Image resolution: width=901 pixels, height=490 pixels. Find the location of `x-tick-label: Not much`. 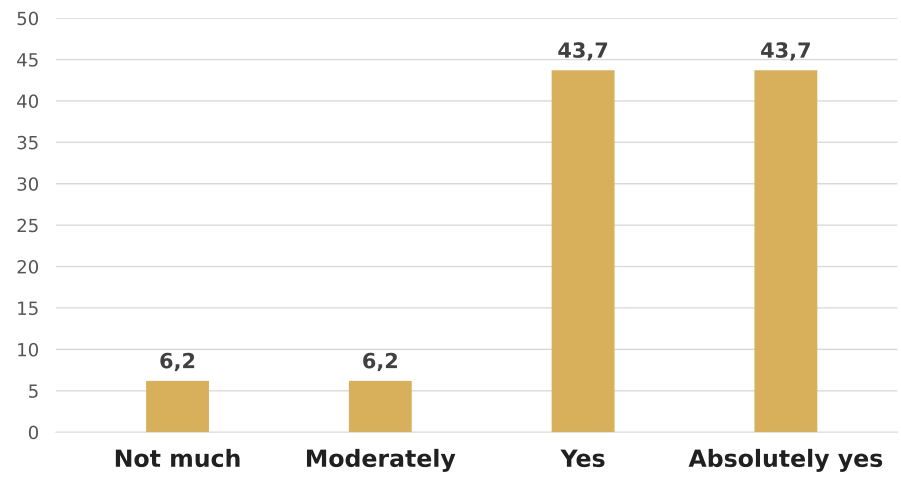

x-tick-label: Not much is located at coordinates (178, 458).